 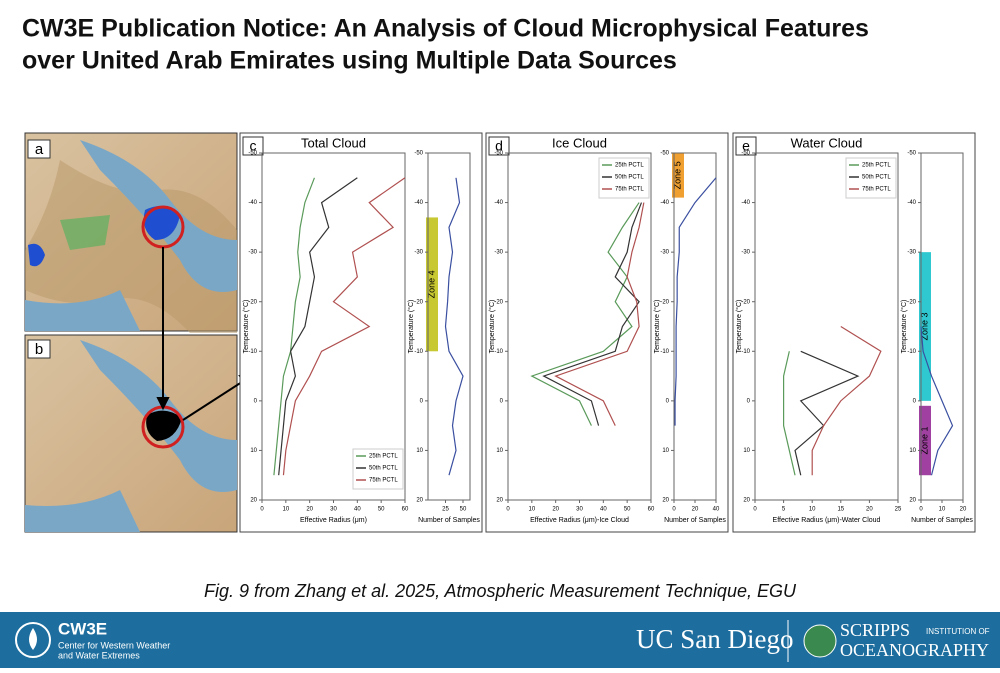 I want to click on logo-drop, so click(x=33, y=639).